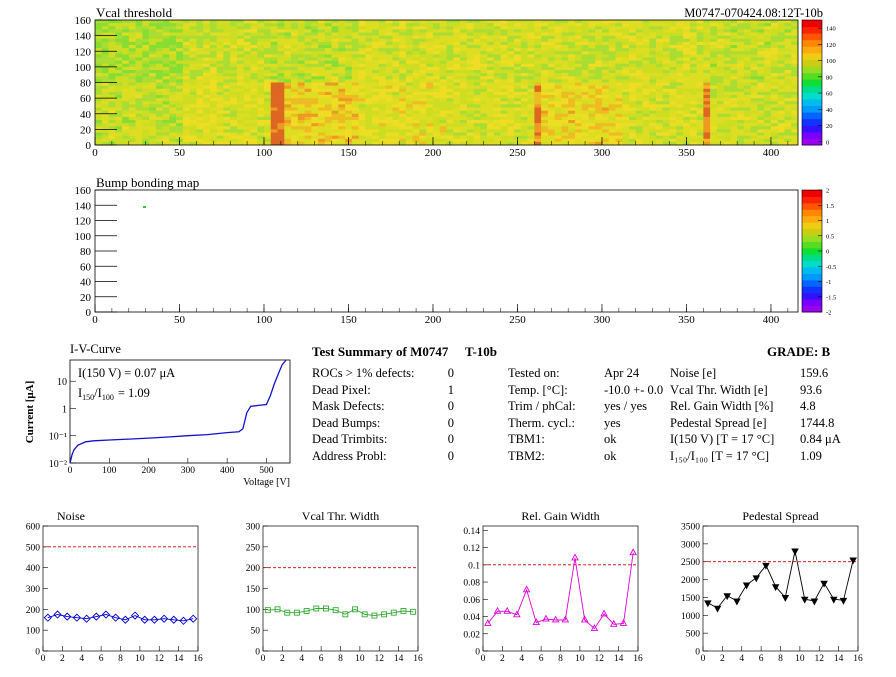 The image size is (896, 677). What do you see at coordinates (600, 659) in the screenshot?
I see `x-tick-label: 12` at bounding box center [600, 659].